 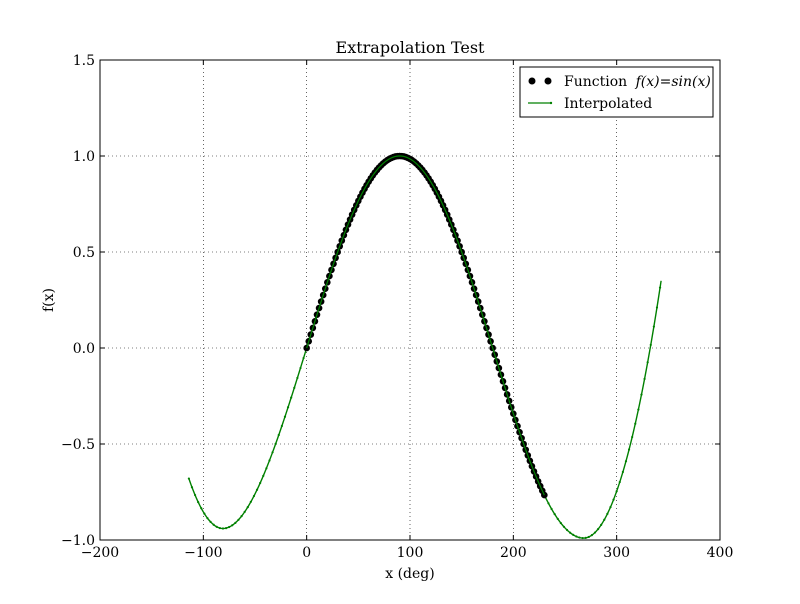 What do you see at coordinates (673, 82) in the screenshot?
I see `legend-label-function-math: f(x)=sin(x)` at bounding box center [673, 82].